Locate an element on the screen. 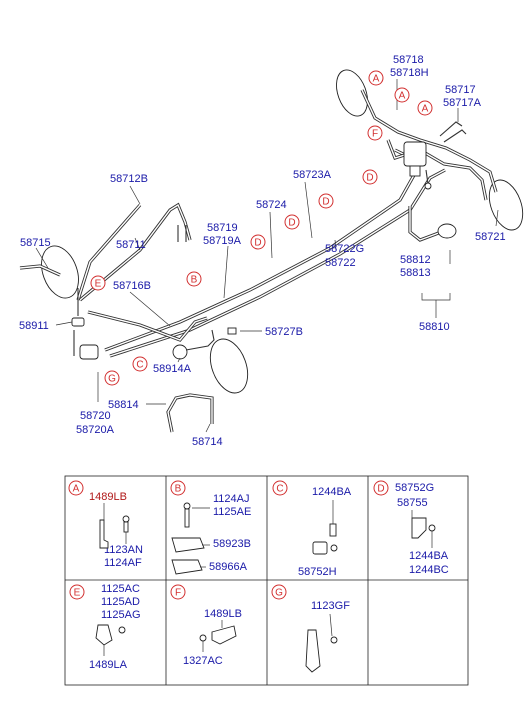 This screenshot has width=532, height=727. label-58715: 58715 is located at coordinates (35, 243).